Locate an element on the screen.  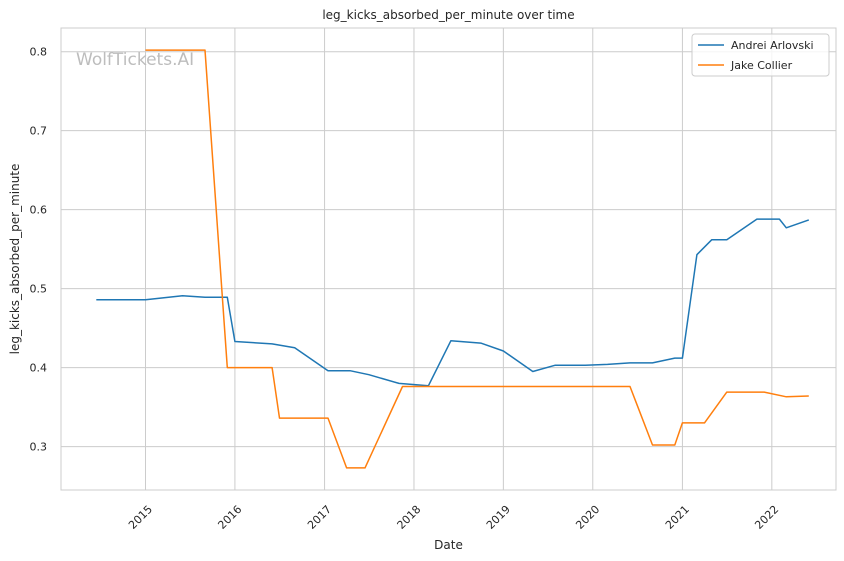
y-tick-label: 0.3 is located at coordinates (39, 447).